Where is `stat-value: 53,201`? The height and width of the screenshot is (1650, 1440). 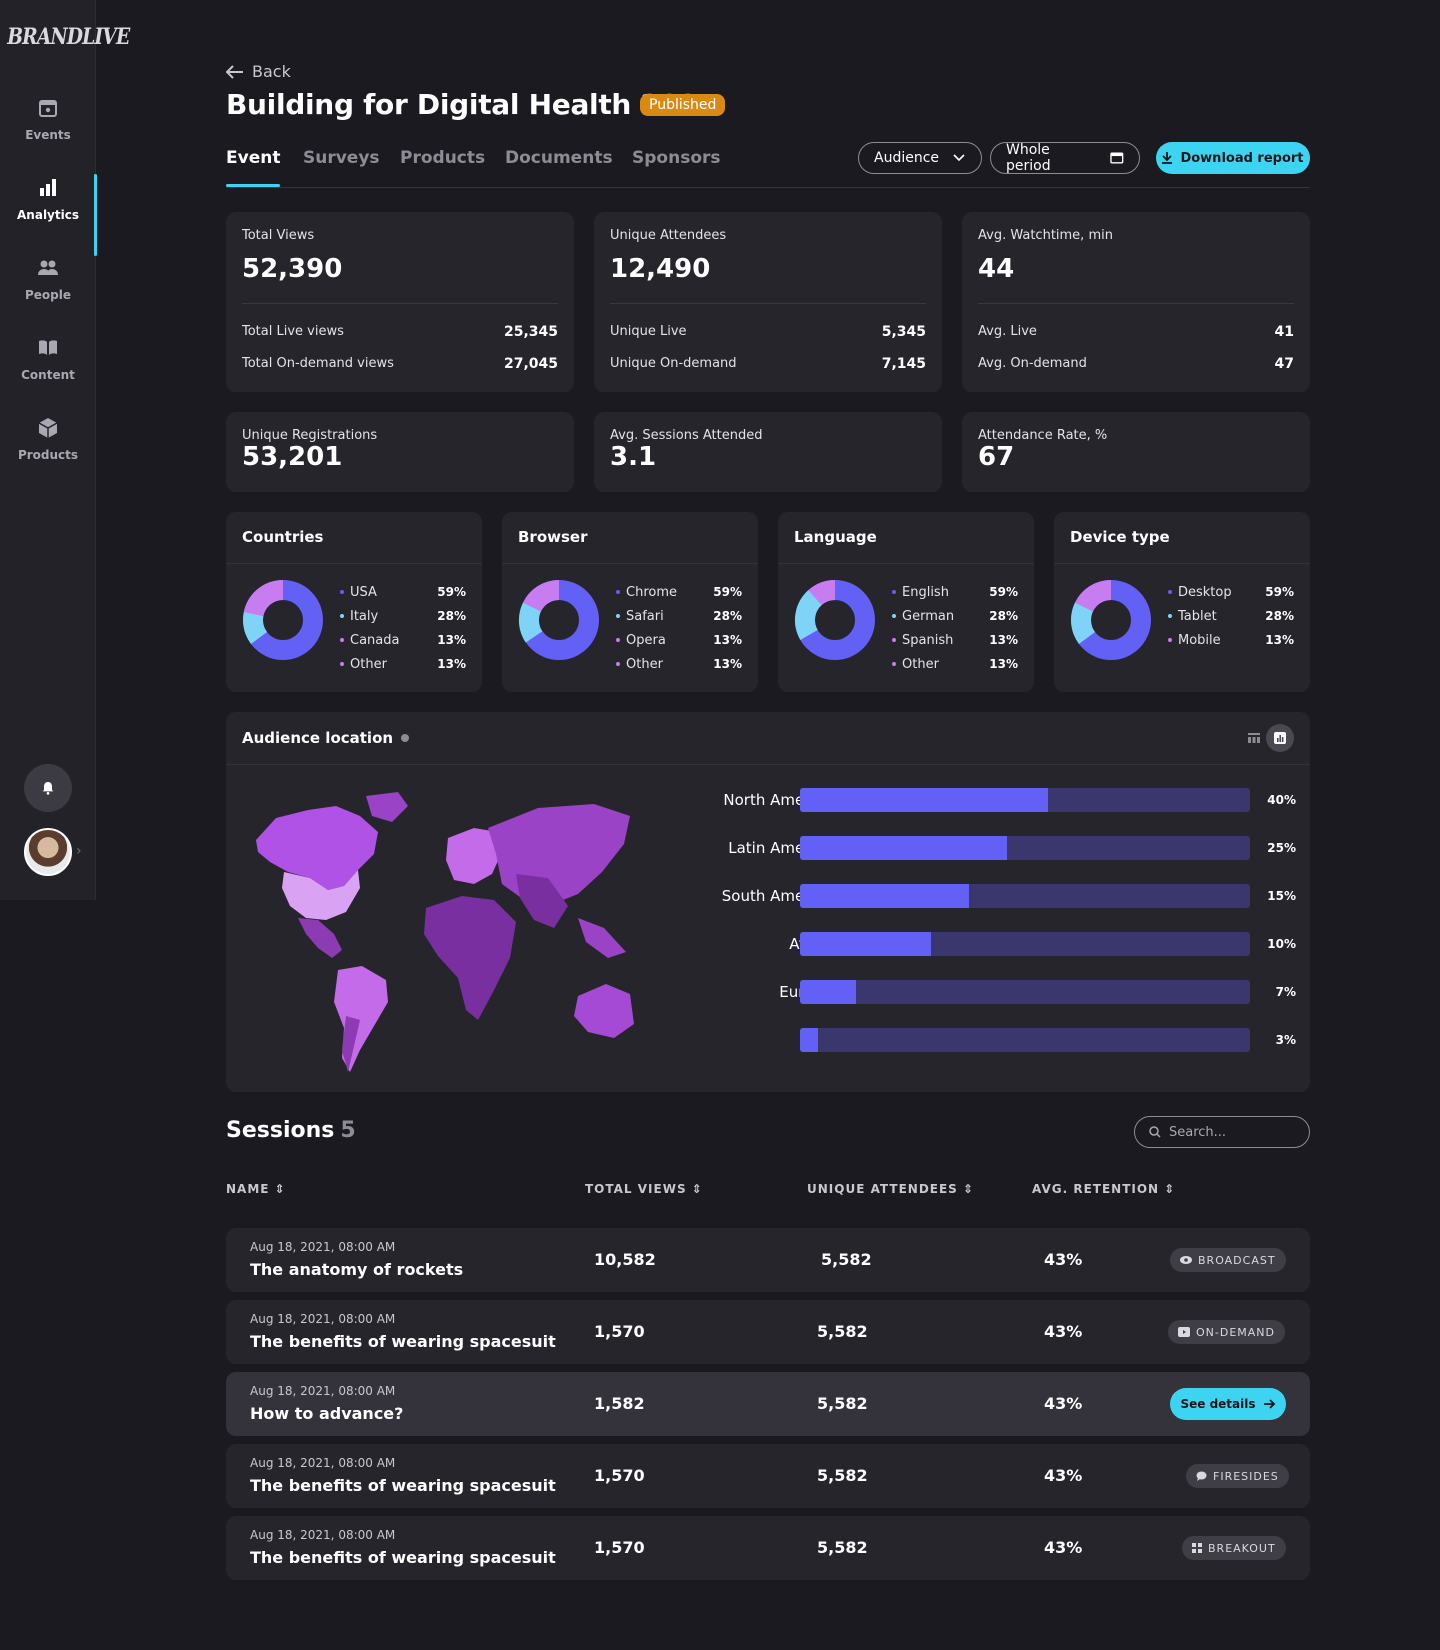
stat-value: 53,201 is located at coordinates (292, 457).